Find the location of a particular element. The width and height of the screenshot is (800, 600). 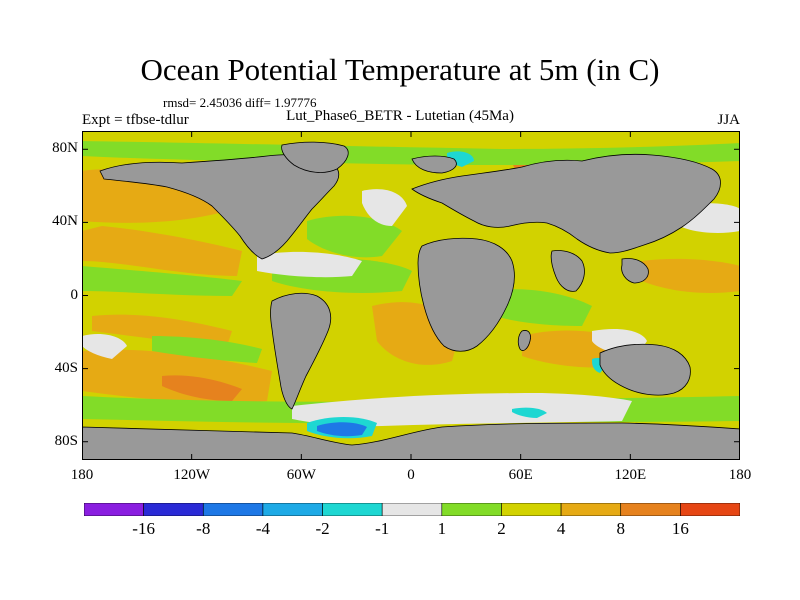

colorbar-label: -8 is located at coordinates (203, 528).